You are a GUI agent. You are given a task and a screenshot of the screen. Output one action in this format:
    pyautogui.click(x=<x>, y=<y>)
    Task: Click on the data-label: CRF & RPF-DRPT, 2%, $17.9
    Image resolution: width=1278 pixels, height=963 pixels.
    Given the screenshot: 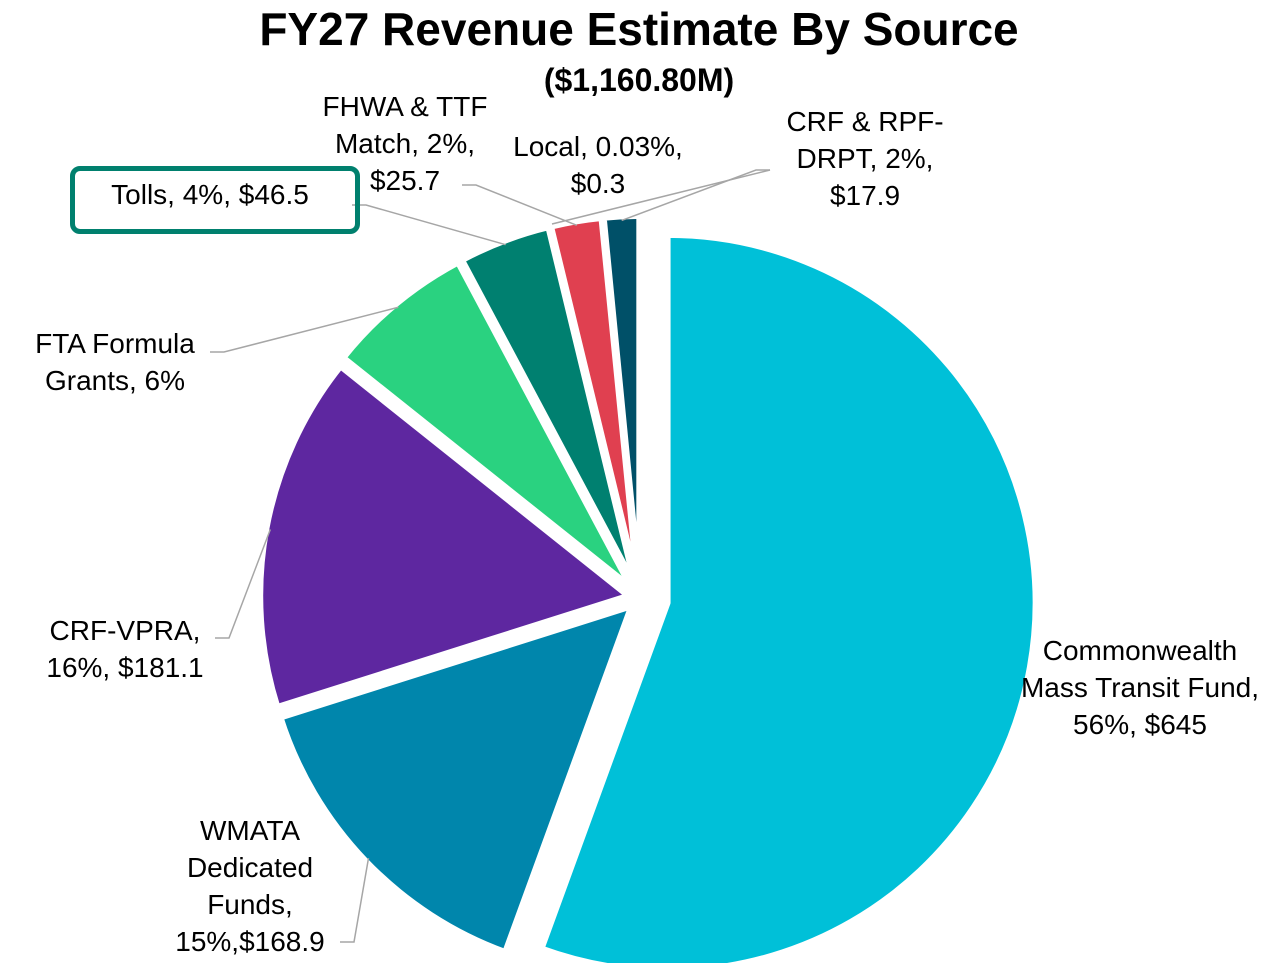 What is the action you would take?
    pyautogui.click(x=865, y=158)
    